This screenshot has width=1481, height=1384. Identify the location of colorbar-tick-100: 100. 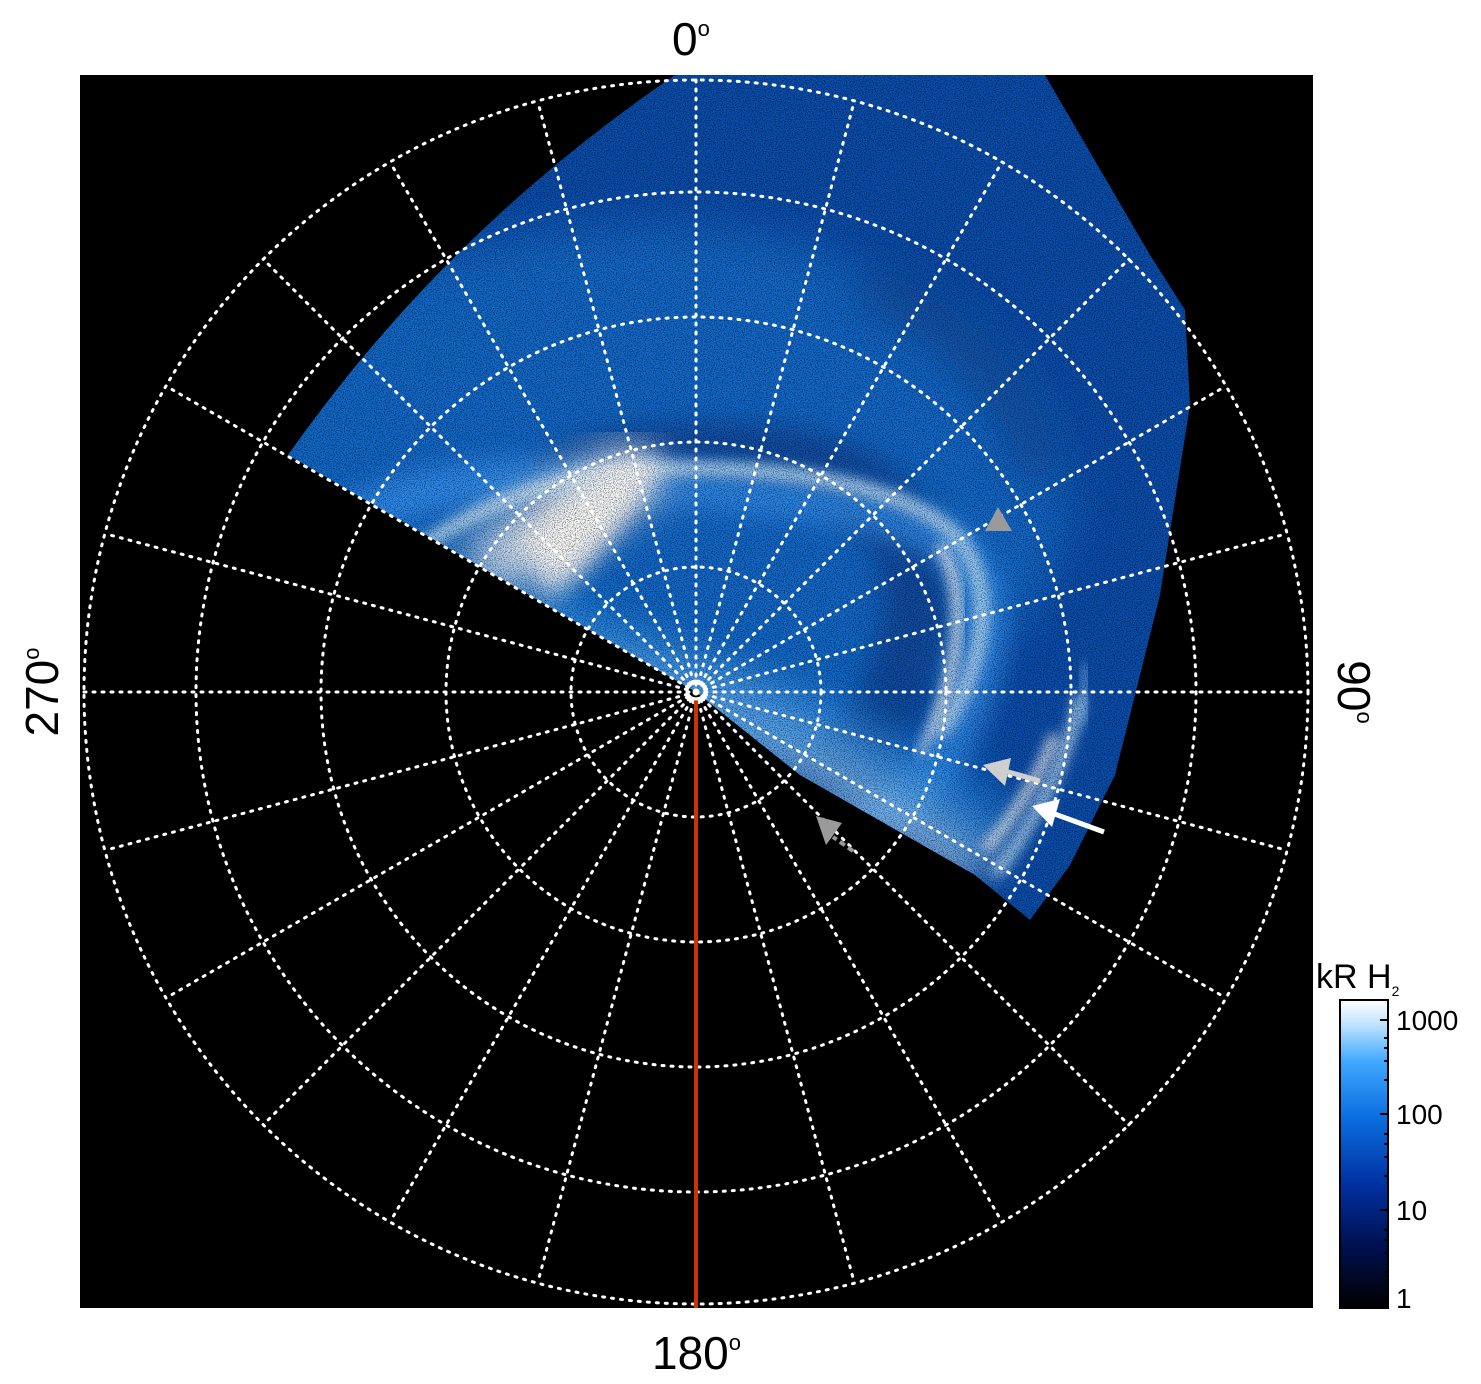
(1419, 1114).